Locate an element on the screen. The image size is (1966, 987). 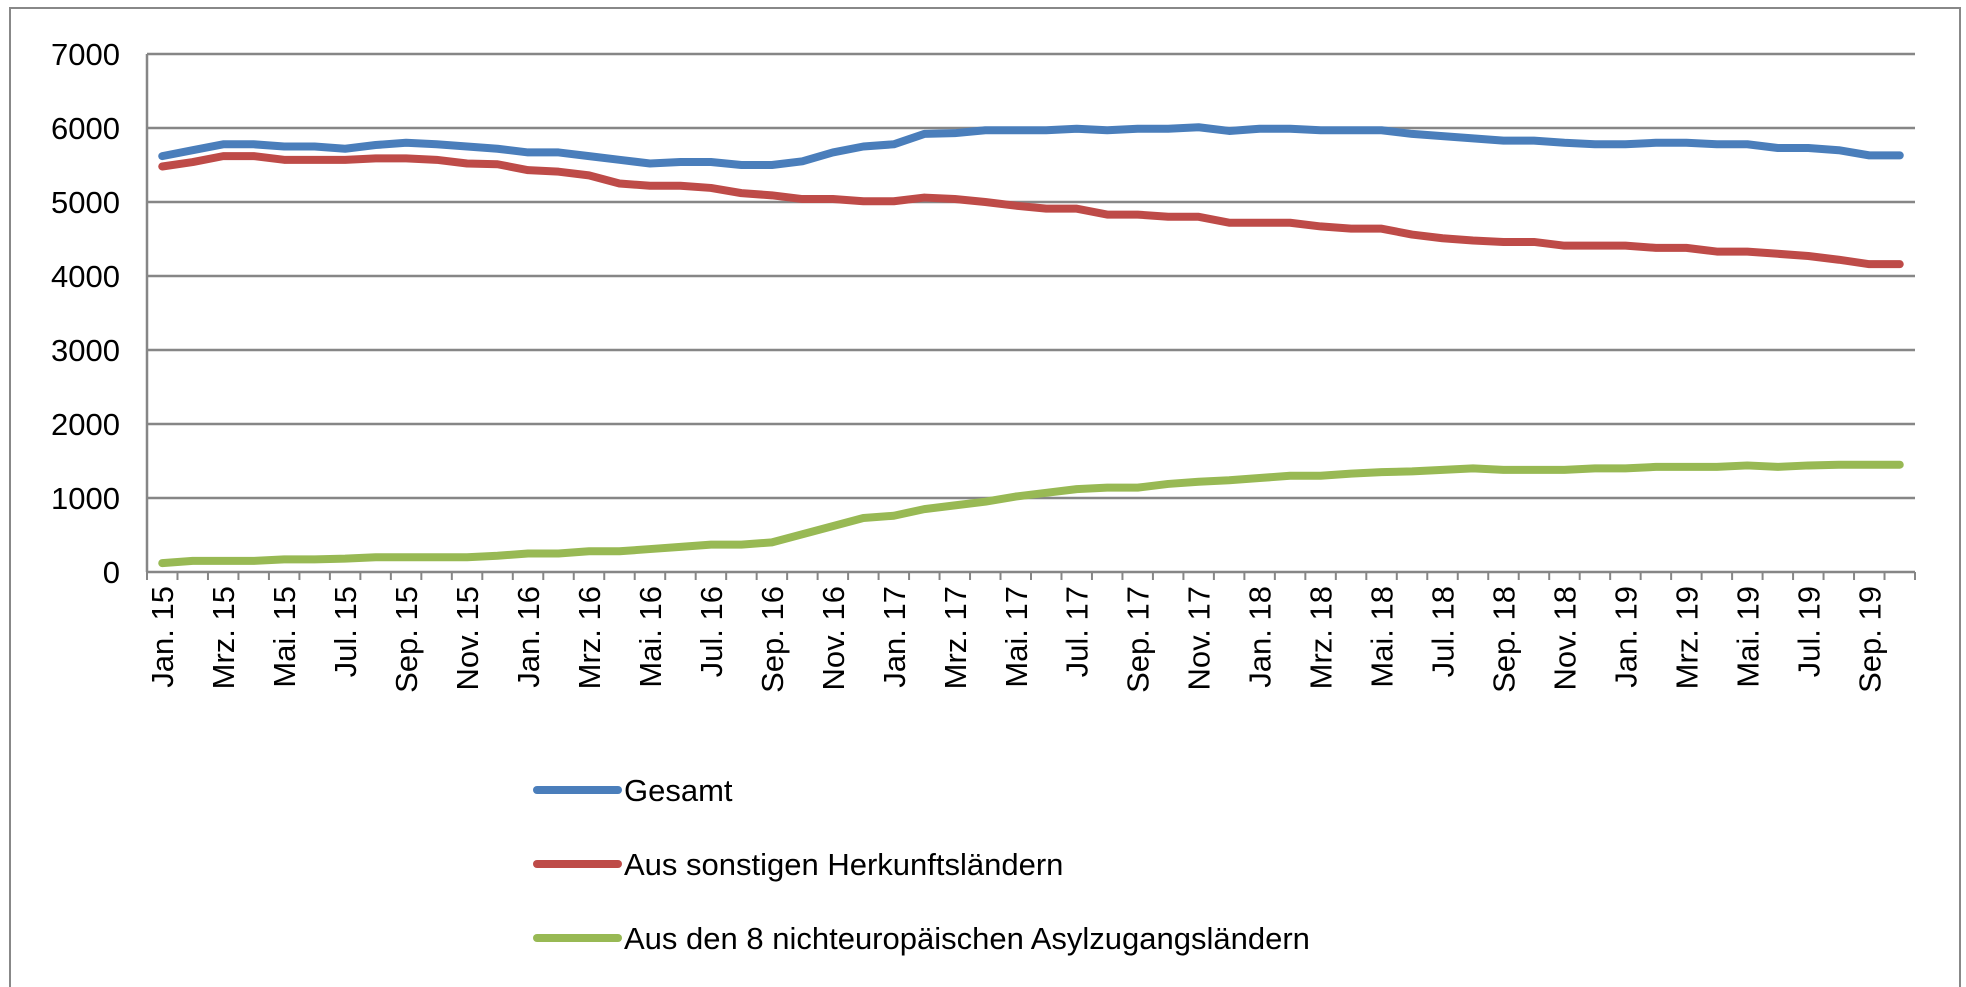
x-tick-label: Sep. 17 is located at coordinates (1138, 639).